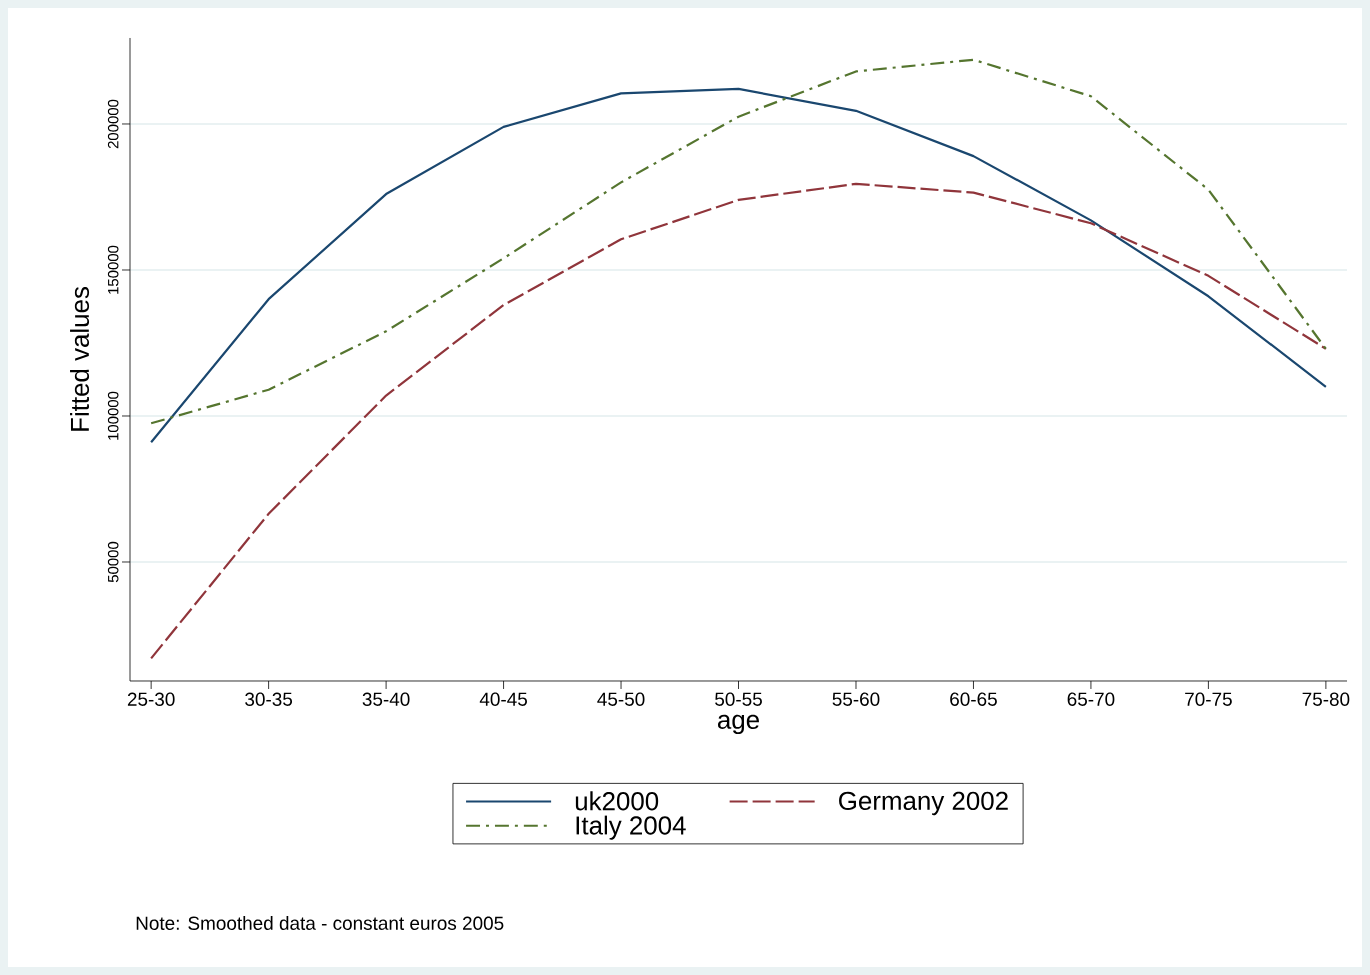 The width and height of the screenshot is (1370, 975). Describe the element at coordinates (631, 827) in the screenshot. I see `legend-label: Italy 2004` at that location.